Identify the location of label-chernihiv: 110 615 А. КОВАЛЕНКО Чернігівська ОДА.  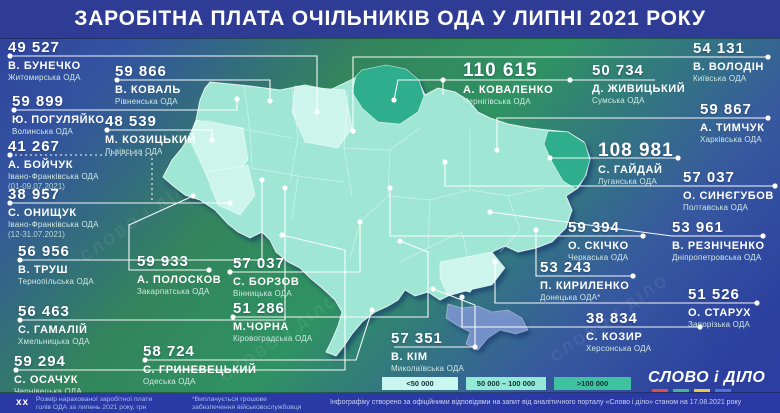
(508, 83).